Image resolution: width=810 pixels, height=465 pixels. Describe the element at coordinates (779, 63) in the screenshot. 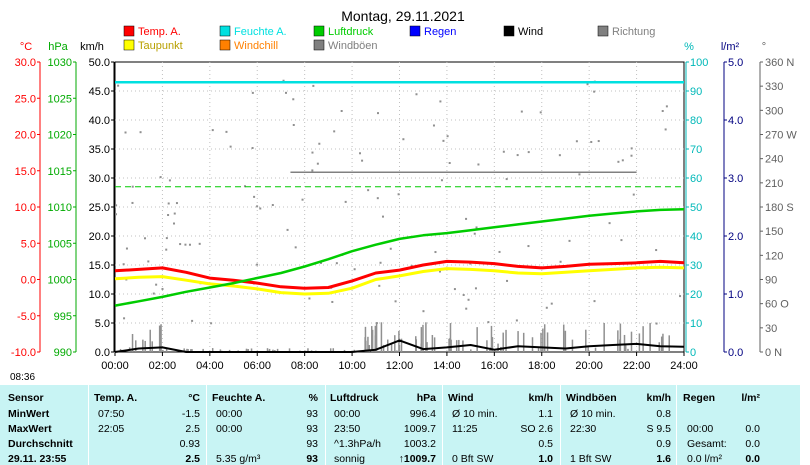

I see `direction_deg-tick-label: 360 N` at that location.